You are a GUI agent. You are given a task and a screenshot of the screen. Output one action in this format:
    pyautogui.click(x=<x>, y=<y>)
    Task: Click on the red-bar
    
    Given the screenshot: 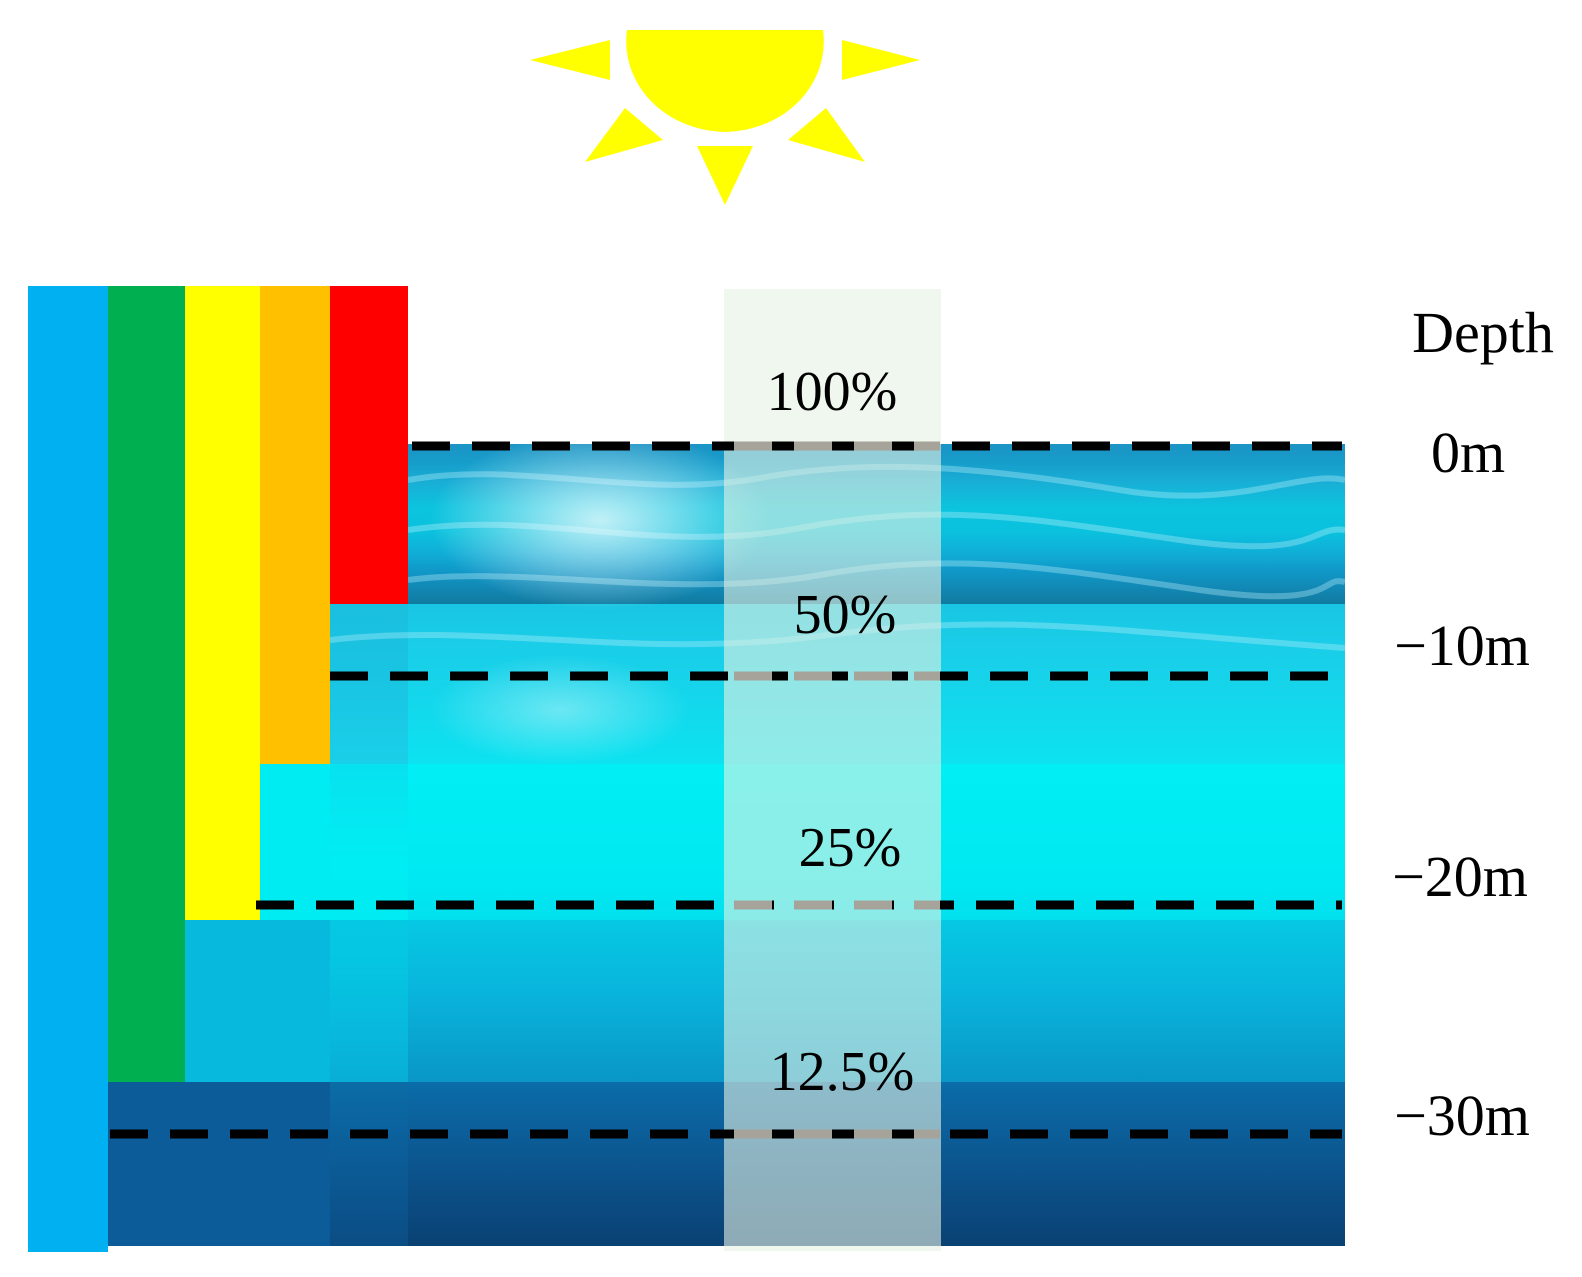 What is the action you would take?
    pyautogui.click(x=369, y=445)
    